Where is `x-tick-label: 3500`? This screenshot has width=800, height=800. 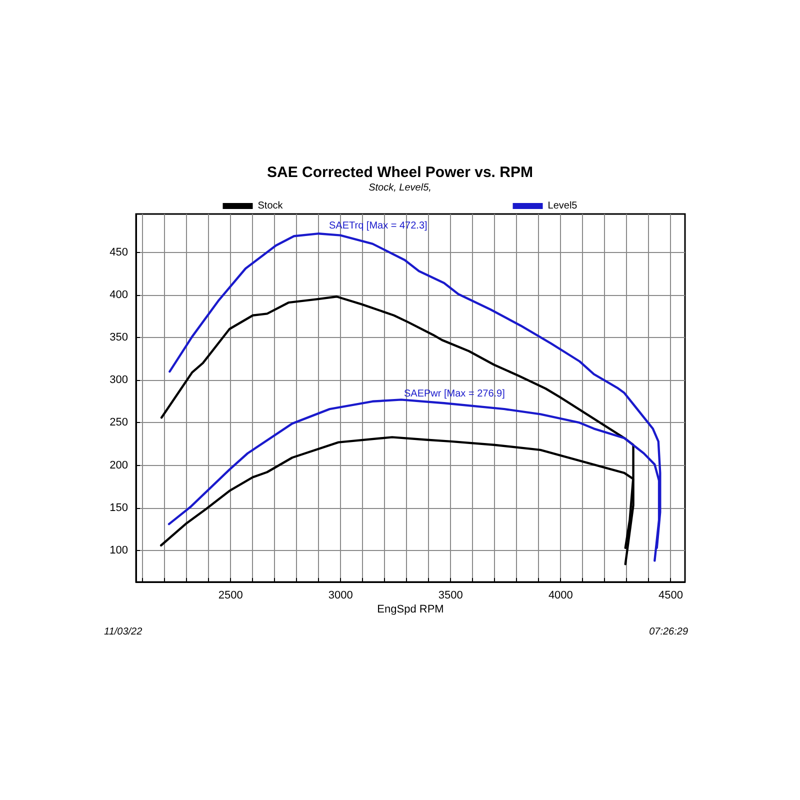
x-tick-label: 3500 is located at coordinates (450, 596).